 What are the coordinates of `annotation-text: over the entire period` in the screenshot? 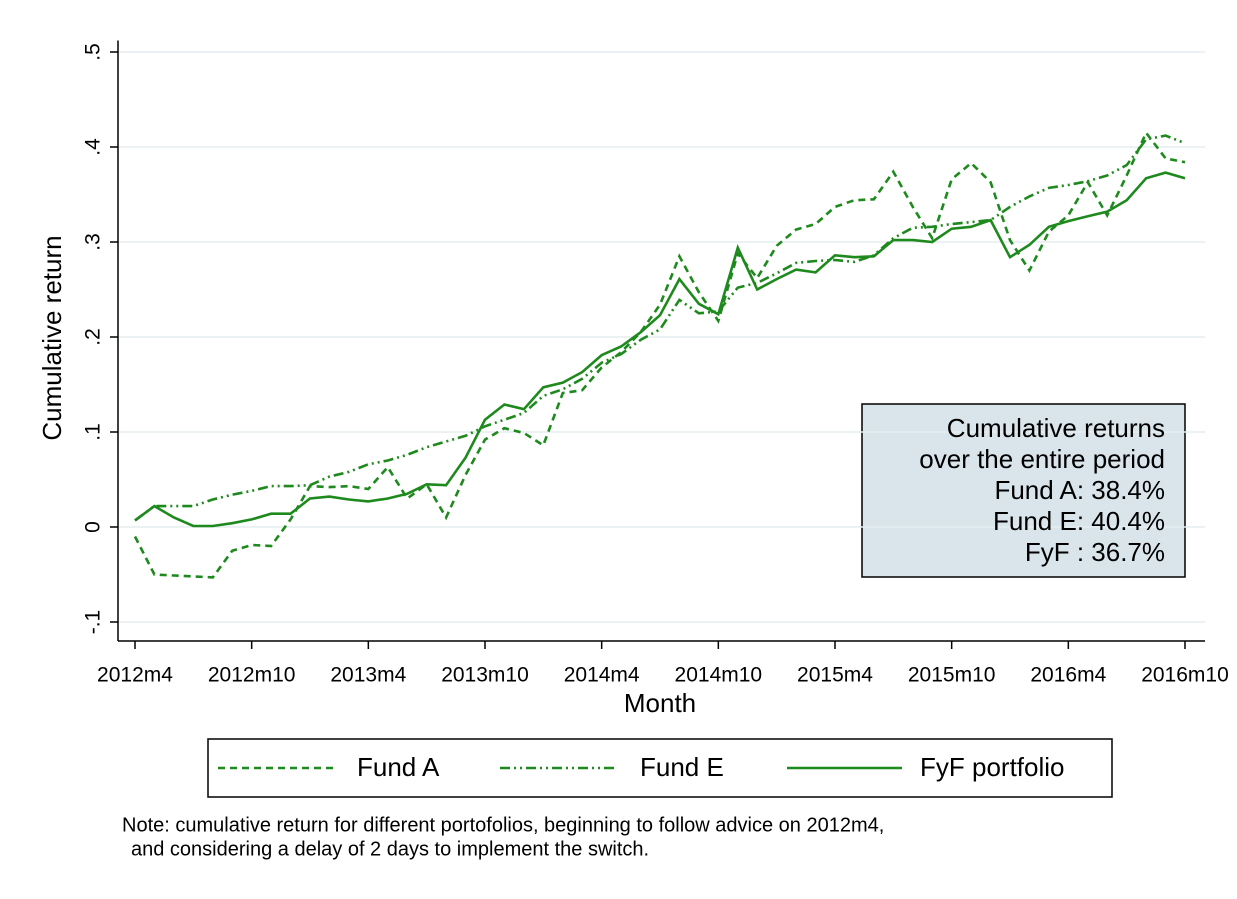 It's located at (1042, 459).